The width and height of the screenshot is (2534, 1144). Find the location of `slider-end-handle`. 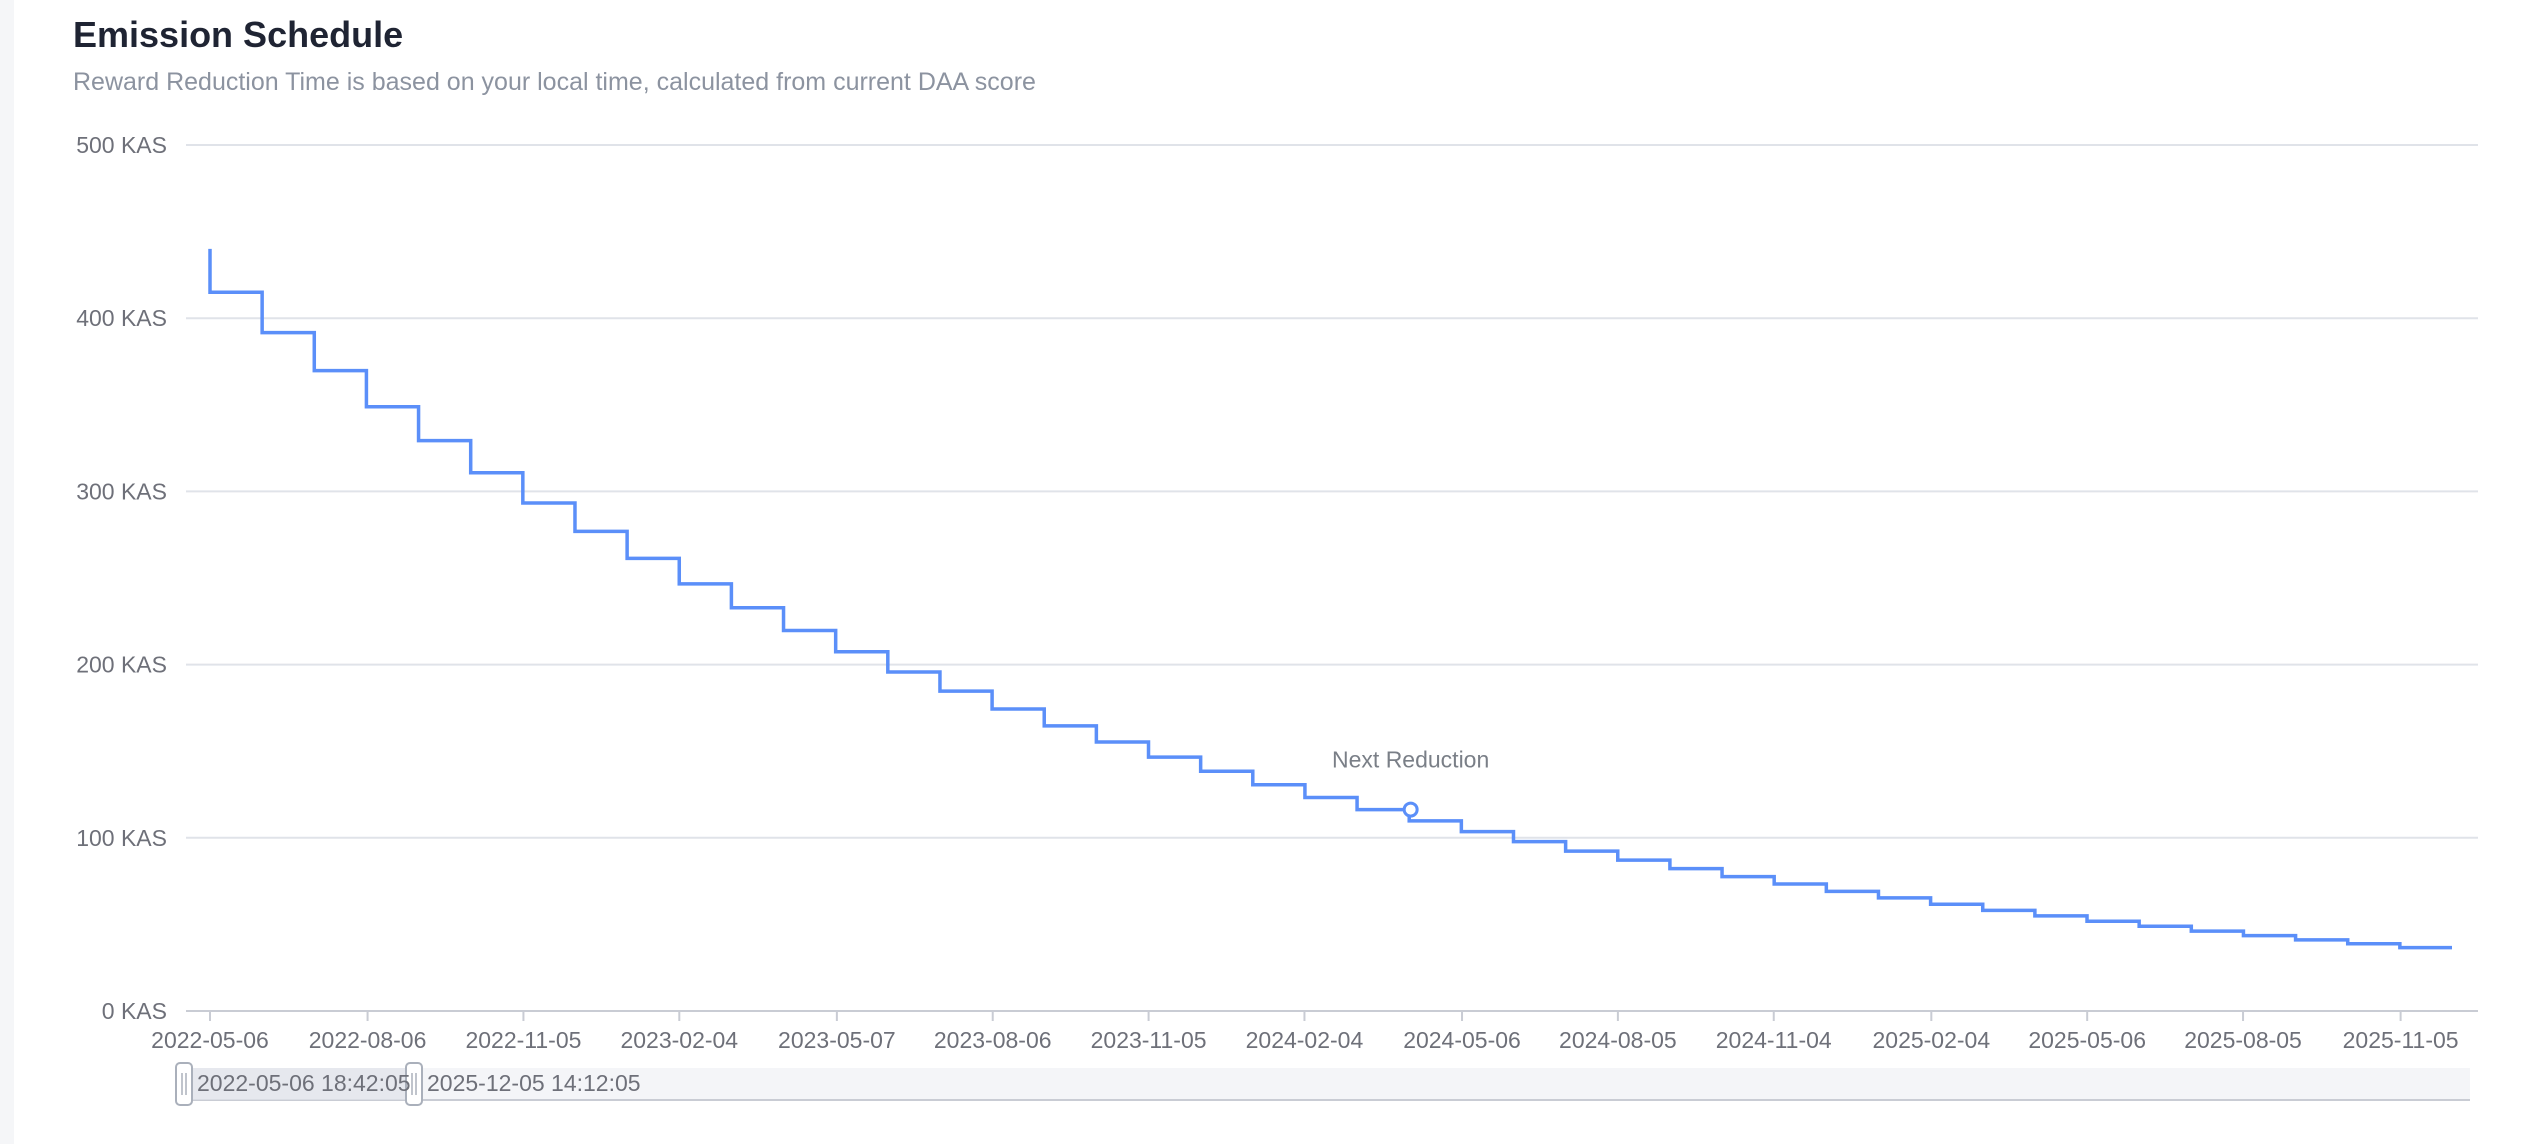

slider-end-handle is located at coordinates (414, 1084).